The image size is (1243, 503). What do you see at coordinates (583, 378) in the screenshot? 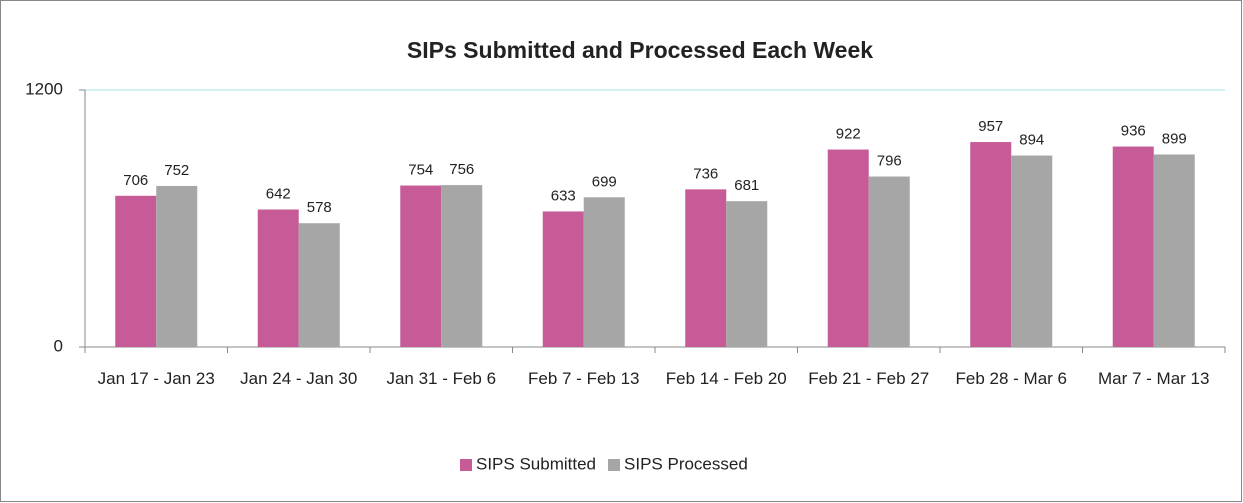
I see `x-tick-label: Feb 7 - Feb 13` at bounding box center [583, 378].